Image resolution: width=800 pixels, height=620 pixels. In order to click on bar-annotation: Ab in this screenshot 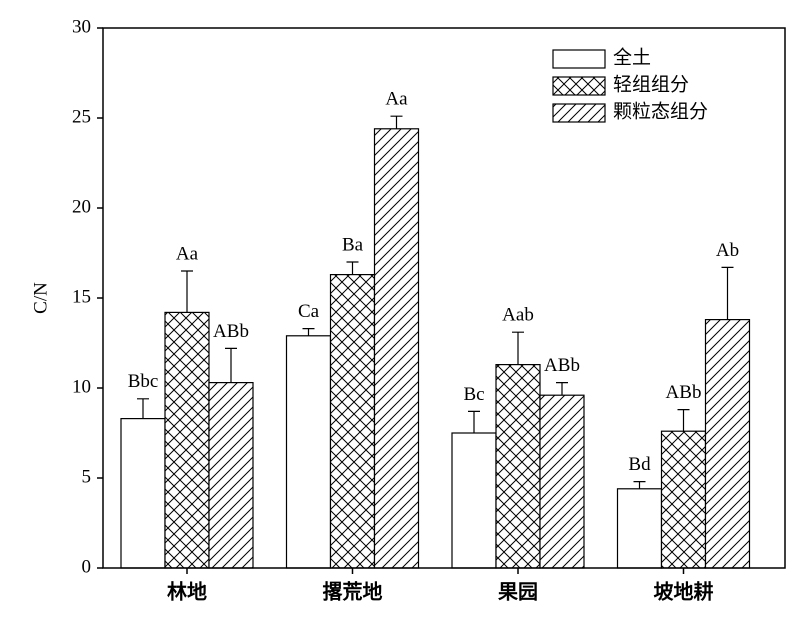, I will do `click(727, 250)`.